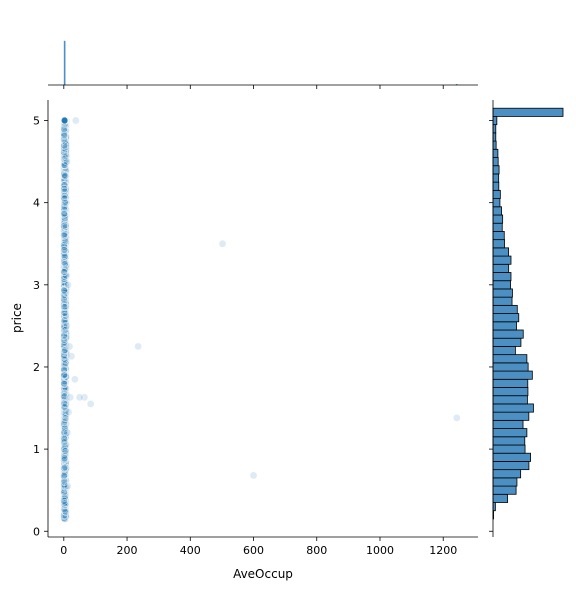 This screenshot has height=590, width=576. What do you see at coordinates (263, 574) in the screenshot?
I see `x-axis-label: AveOccup` at bounding box center [263, 574].